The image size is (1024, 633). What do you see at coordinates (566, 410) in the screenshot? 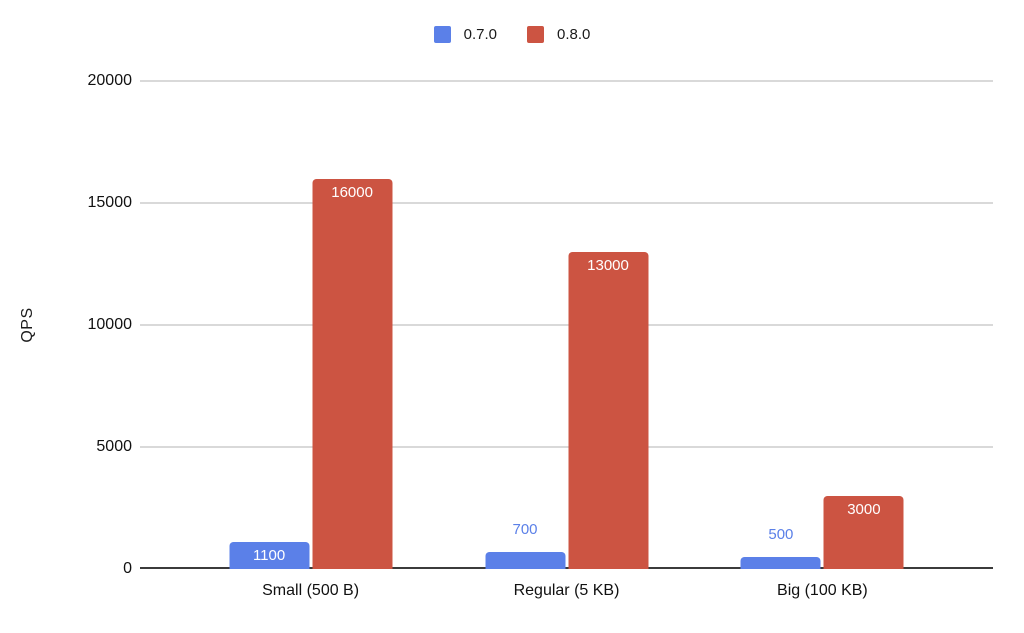
I see `bar-group: 700 13000` at bounding box center [566, 410].